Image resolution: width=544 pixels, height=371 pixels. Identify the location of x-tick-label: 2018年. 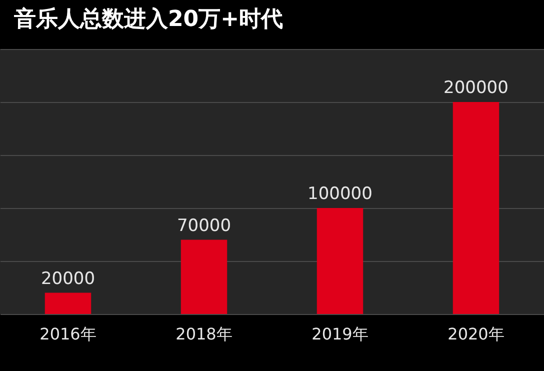
(204, 334).